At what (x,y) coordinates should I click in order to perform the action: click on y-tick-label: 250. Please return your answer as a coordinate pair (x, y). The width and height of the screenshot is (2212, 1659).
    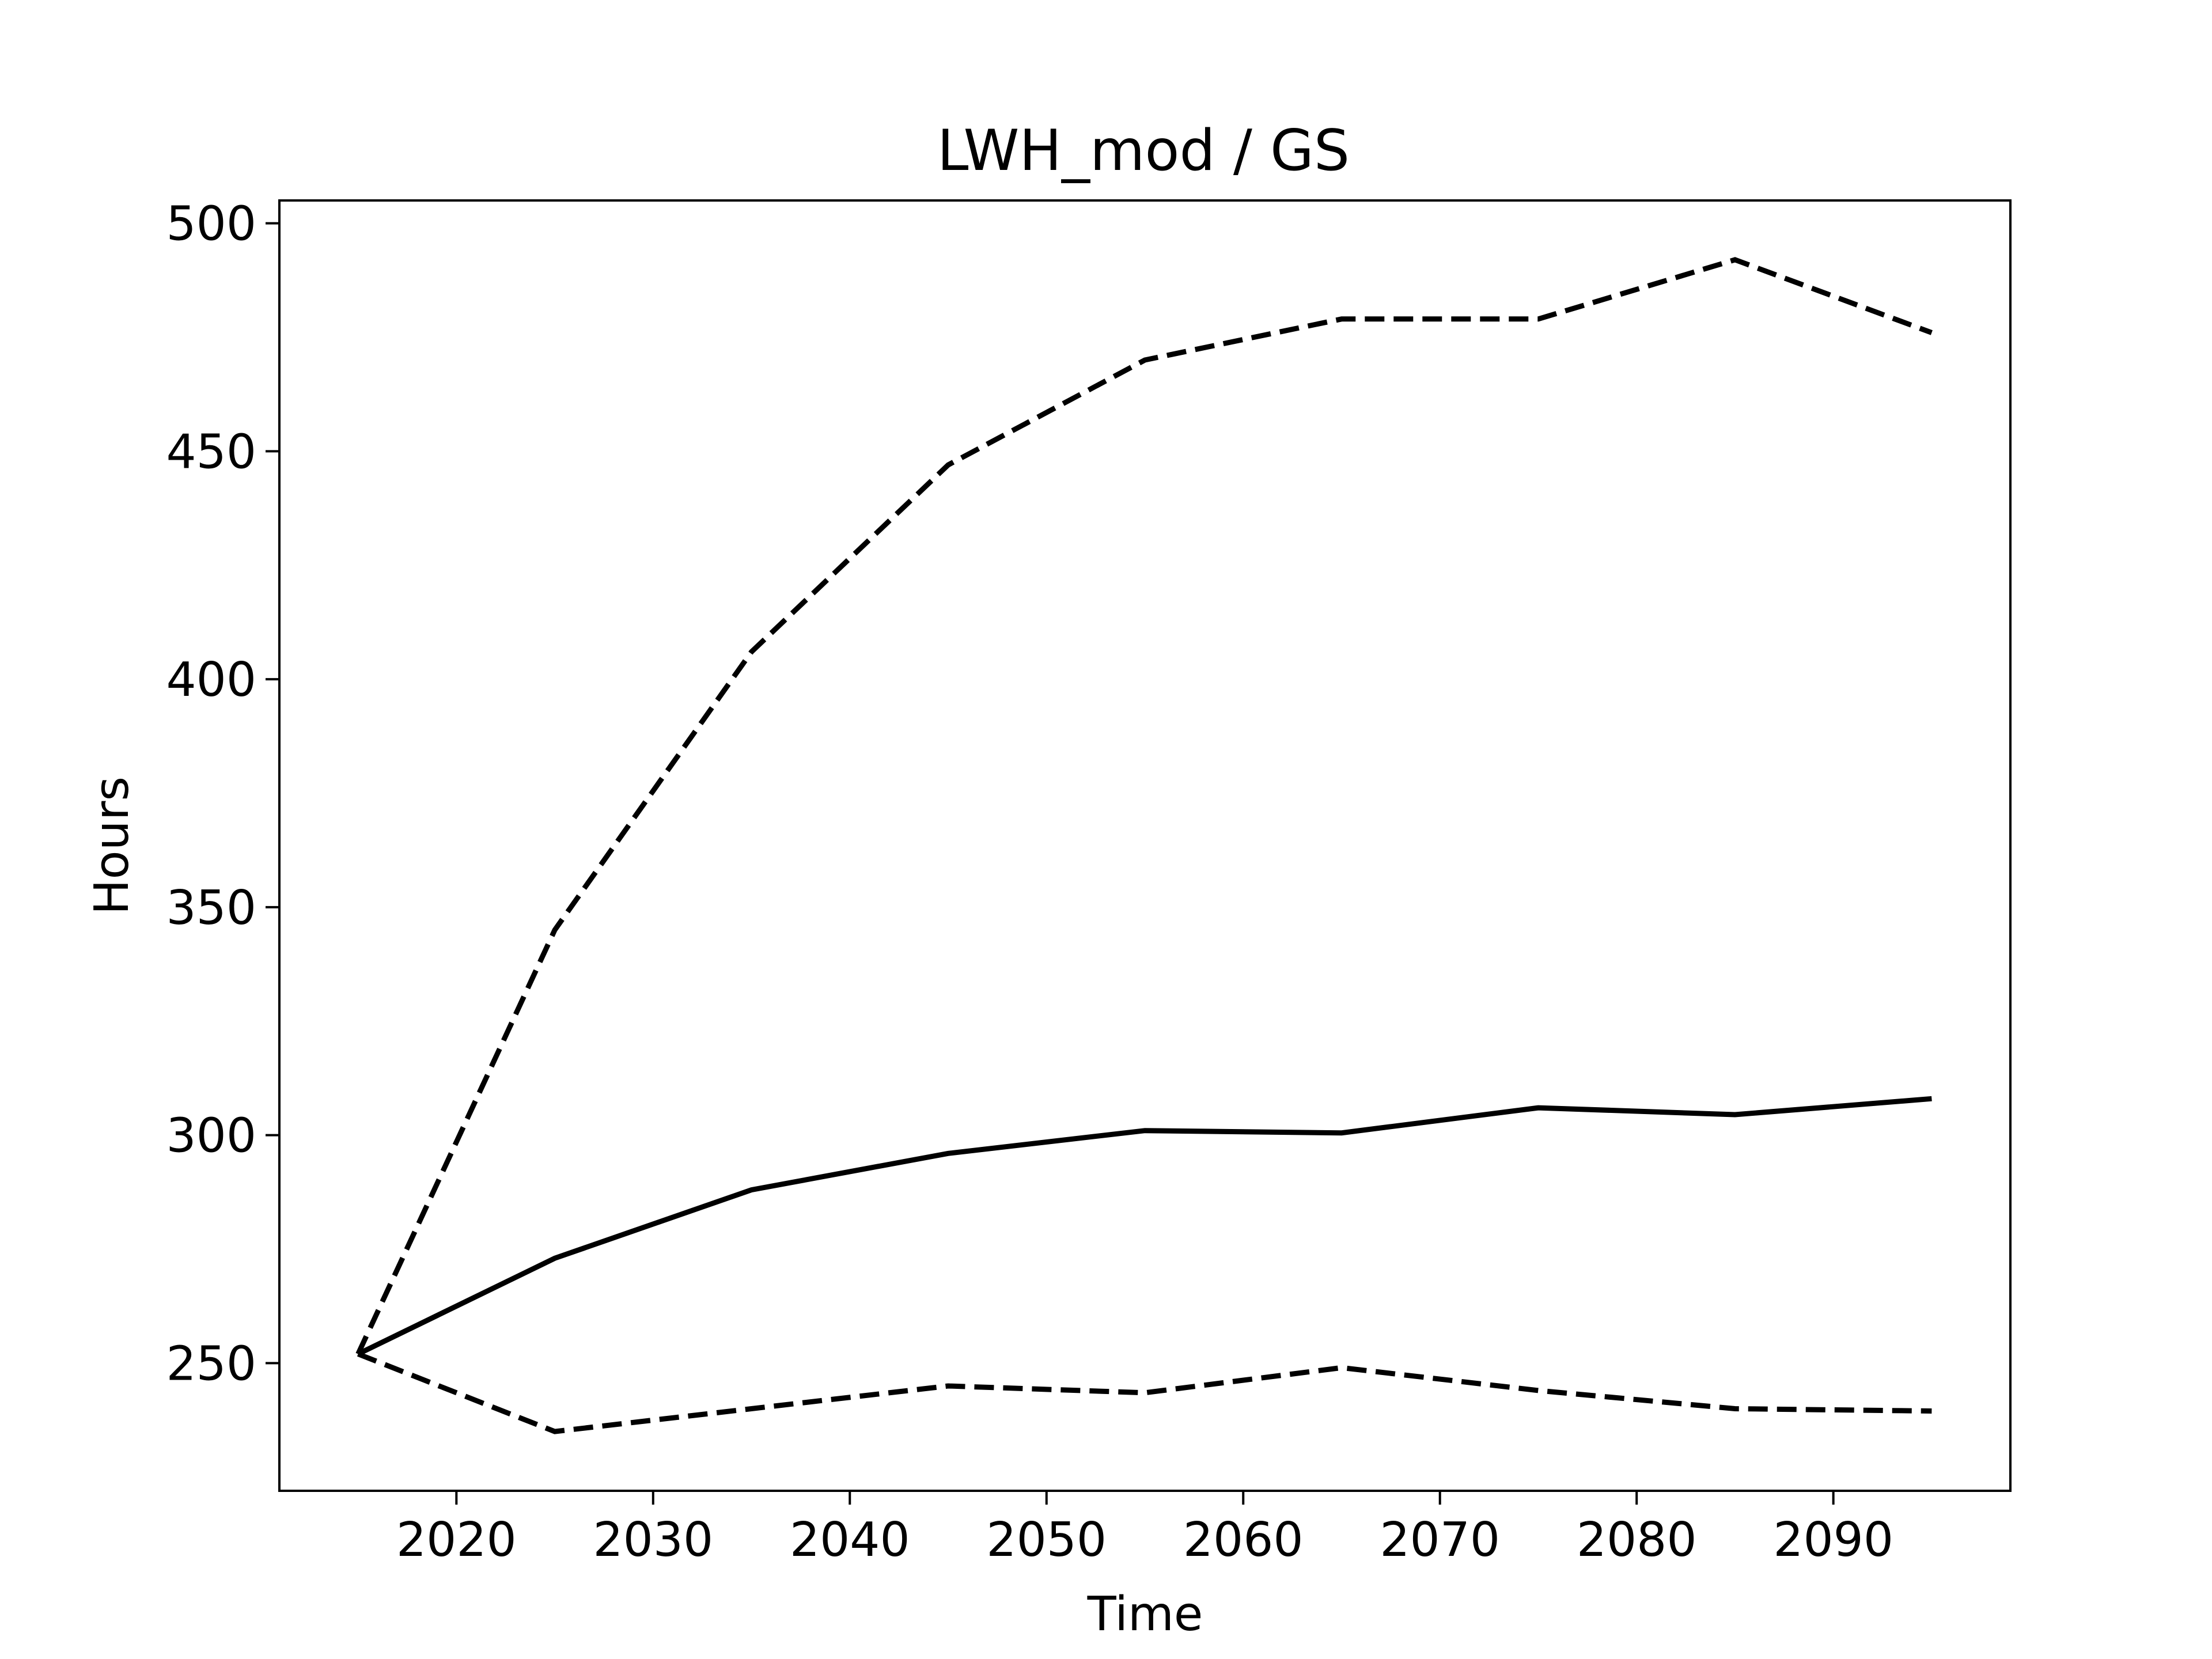
    Looking at the image, I should click on (211, 1363).